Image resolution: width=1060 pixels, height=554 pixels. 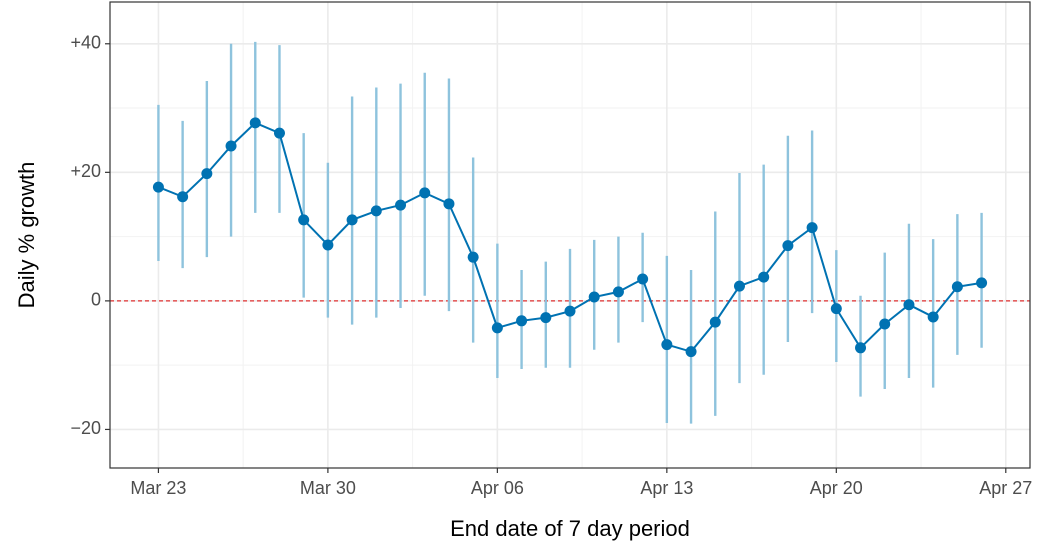 What do you see at coordinates (497, 488) in the screenshot?
I see `x-tick-label: Apr 06` at bounding box center [497, 488].